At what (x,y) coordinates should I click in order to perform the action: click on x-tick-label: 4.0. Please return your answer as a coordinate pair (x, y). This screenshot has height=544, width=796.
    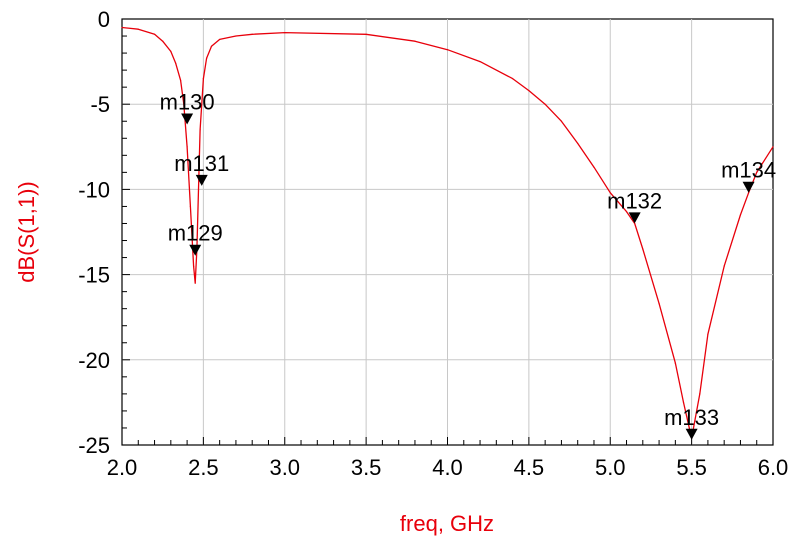
    Looking at the image, I should click on (447, 467).